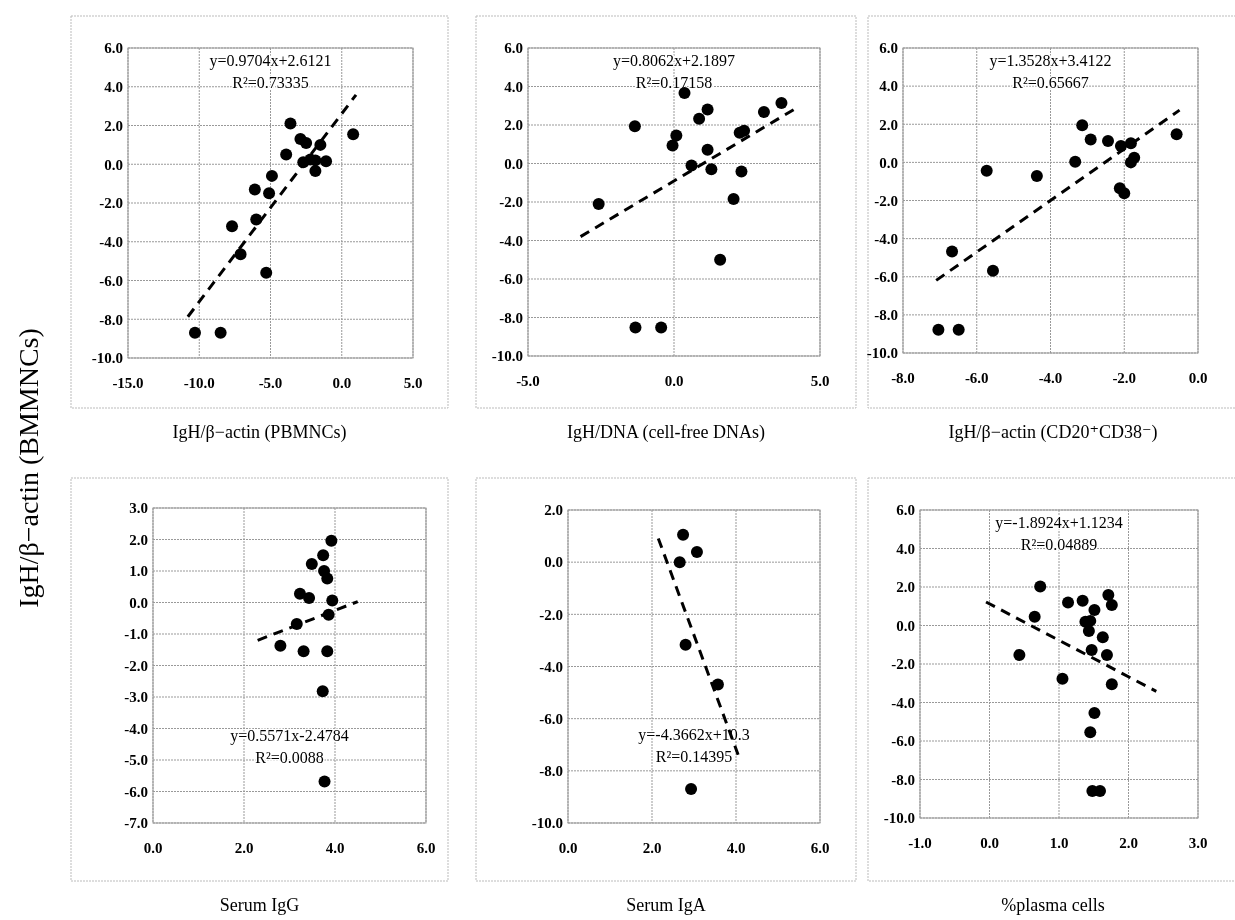  I want to click on annotation: R²=0.0088, so click(289, 758).